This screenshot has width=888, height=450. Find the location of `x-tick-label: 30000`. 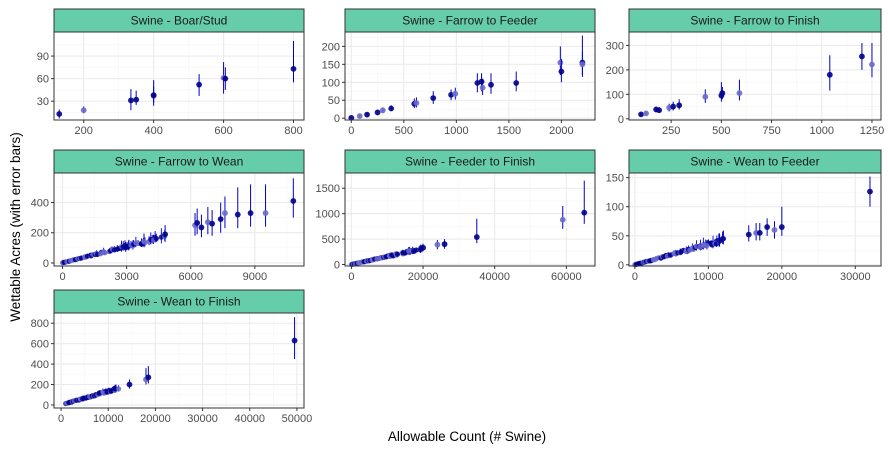

x-tick-label: 30000 is located at coordinates (202, 419).